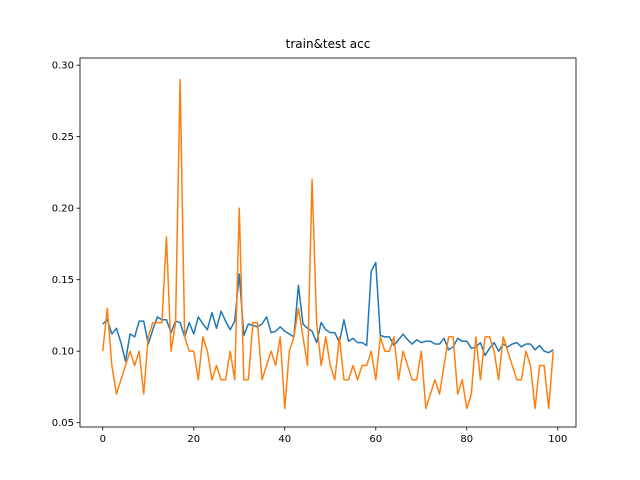 This screenshot has width=640, height=480. What do you see at coordinates (66, 245) in the screenshot?
I see `y-axis: 0.05 0.10 0.15 0.20 0.25 0.30` at bounding box center [66, 245].